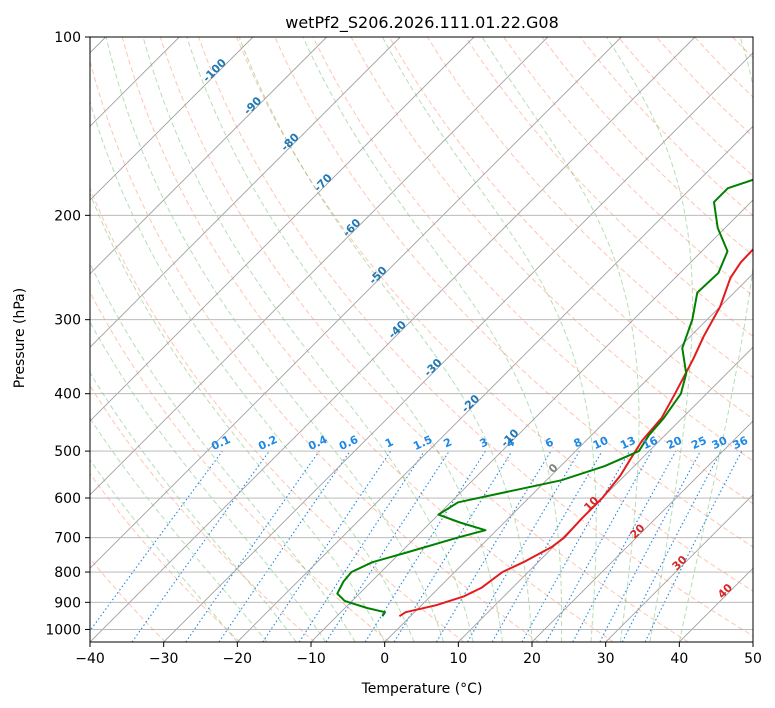 The height and width of the screenshot is (708, 775). I want to click on x-tick-label: −10, so click(311, 659).